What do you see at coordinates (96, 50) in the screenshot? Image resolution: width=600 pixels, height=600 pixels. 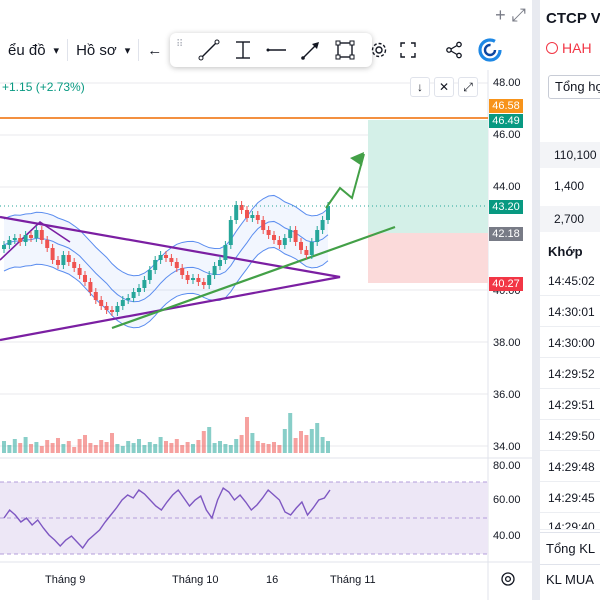 I see `profile-menu-label: Hồ sơ` at bounding box center [96, 50].